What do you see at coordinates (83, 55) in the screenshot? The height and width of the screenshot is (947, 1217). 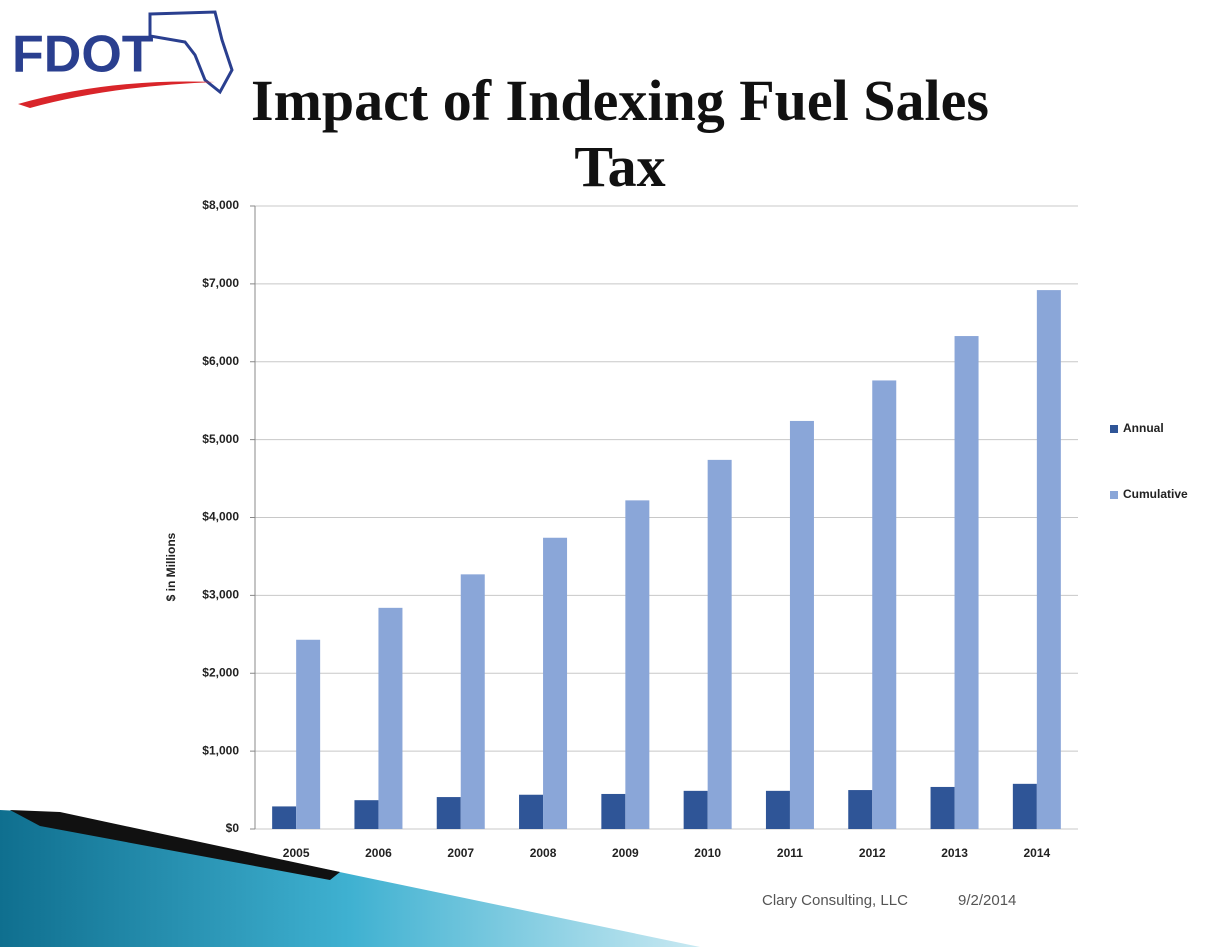 I see `logo: FDOT` at bounding box center [83, 55].